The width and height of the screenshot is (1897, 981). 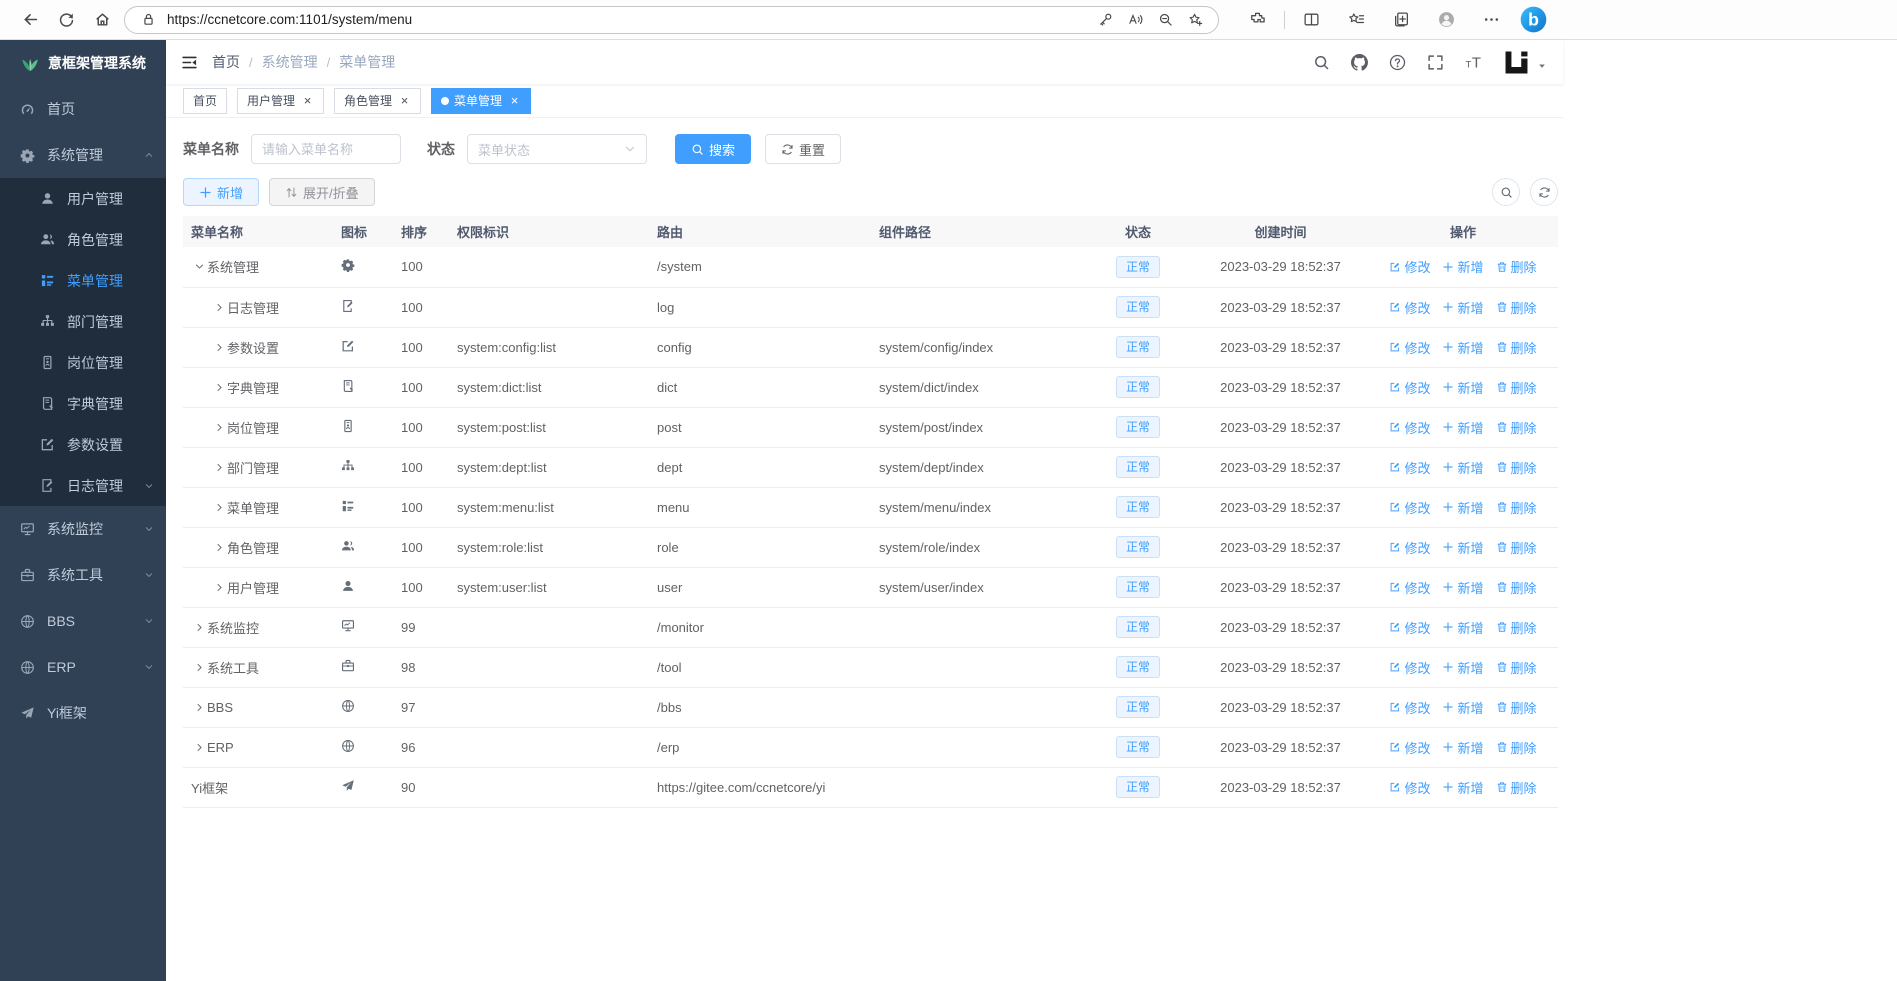 What do you see at coordinates (1105, 19) in the screenshot?
I see `password-icon` at bounding box center [1105, 19].